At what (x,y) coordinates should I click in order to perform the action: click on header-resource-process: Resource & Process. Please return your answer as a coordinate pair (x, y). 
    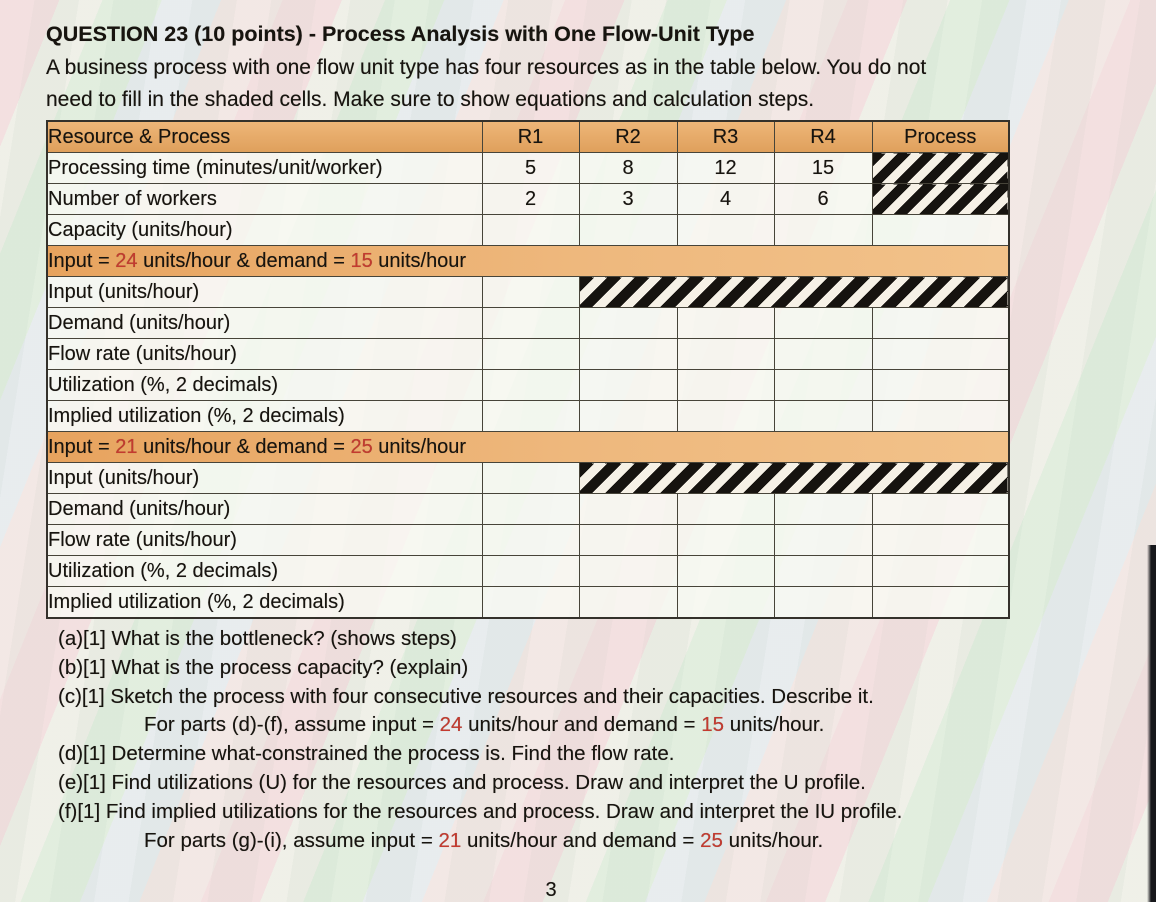
    Looking at the image, I should click on (264, 136).